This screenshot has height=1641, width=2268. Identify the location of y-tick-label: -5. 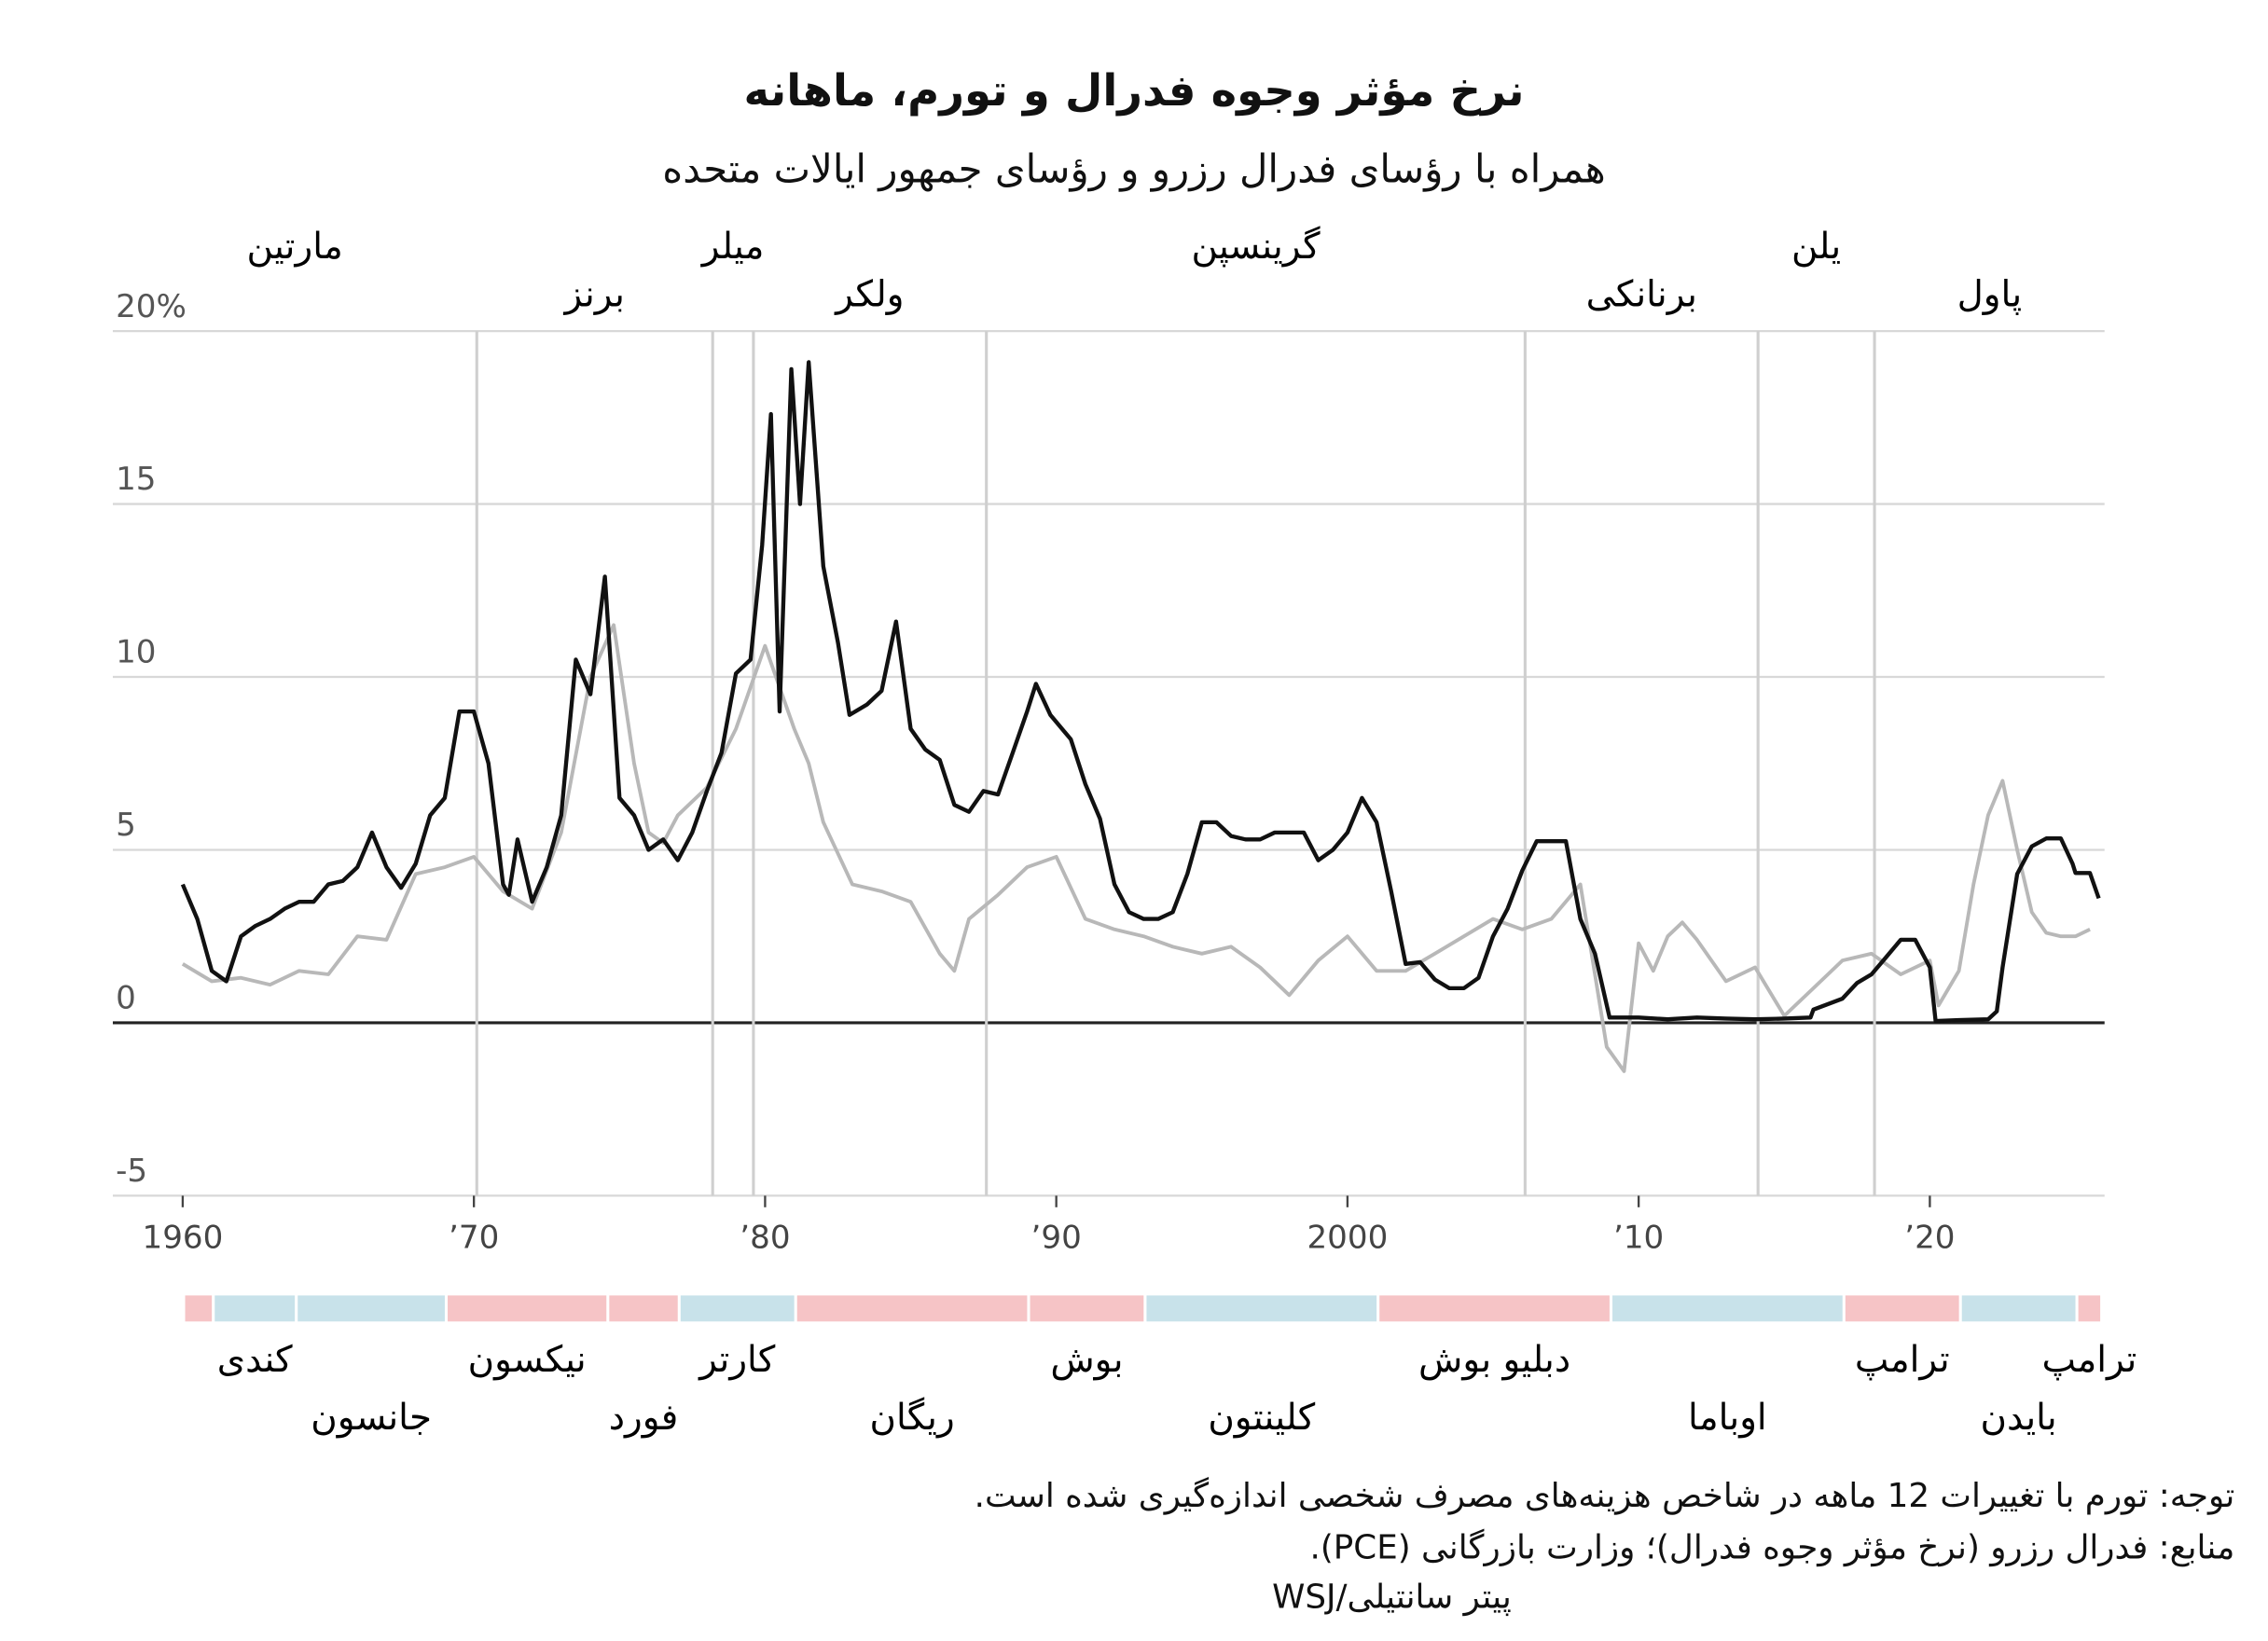
(131, 1171).